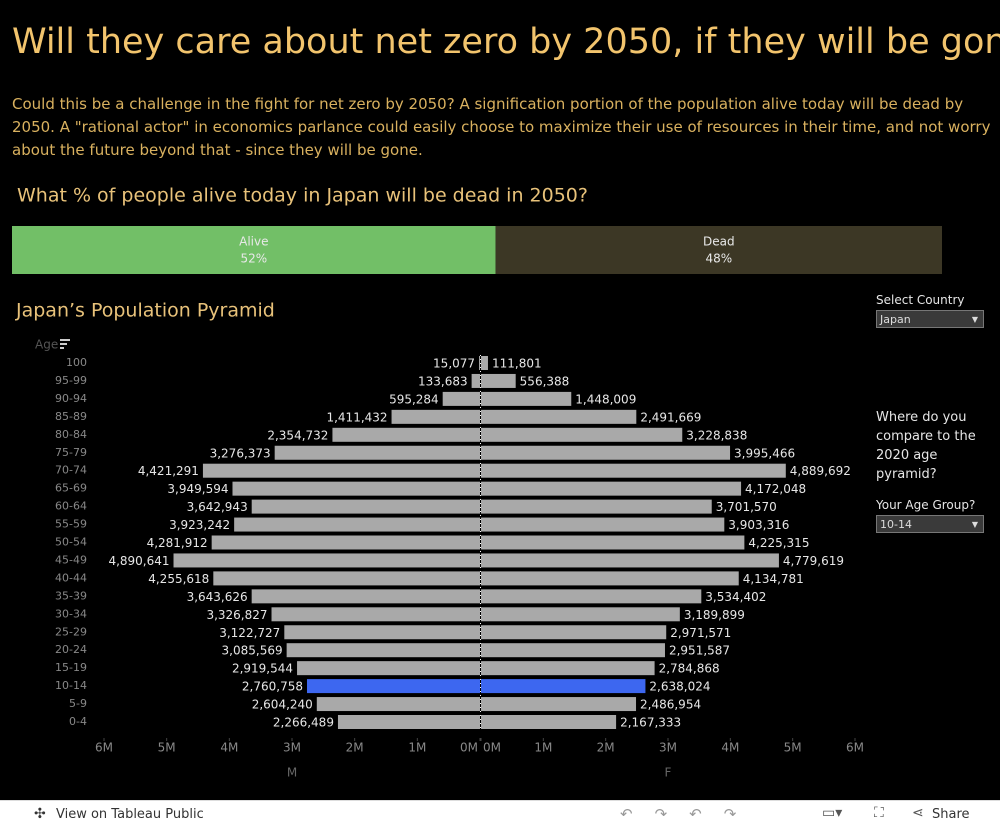 The width and height of the screenshot is (1000, 828). Describe the element at coordinates (679, 687) in the screenshot. I see `female-value: 2,638,024` at that location.